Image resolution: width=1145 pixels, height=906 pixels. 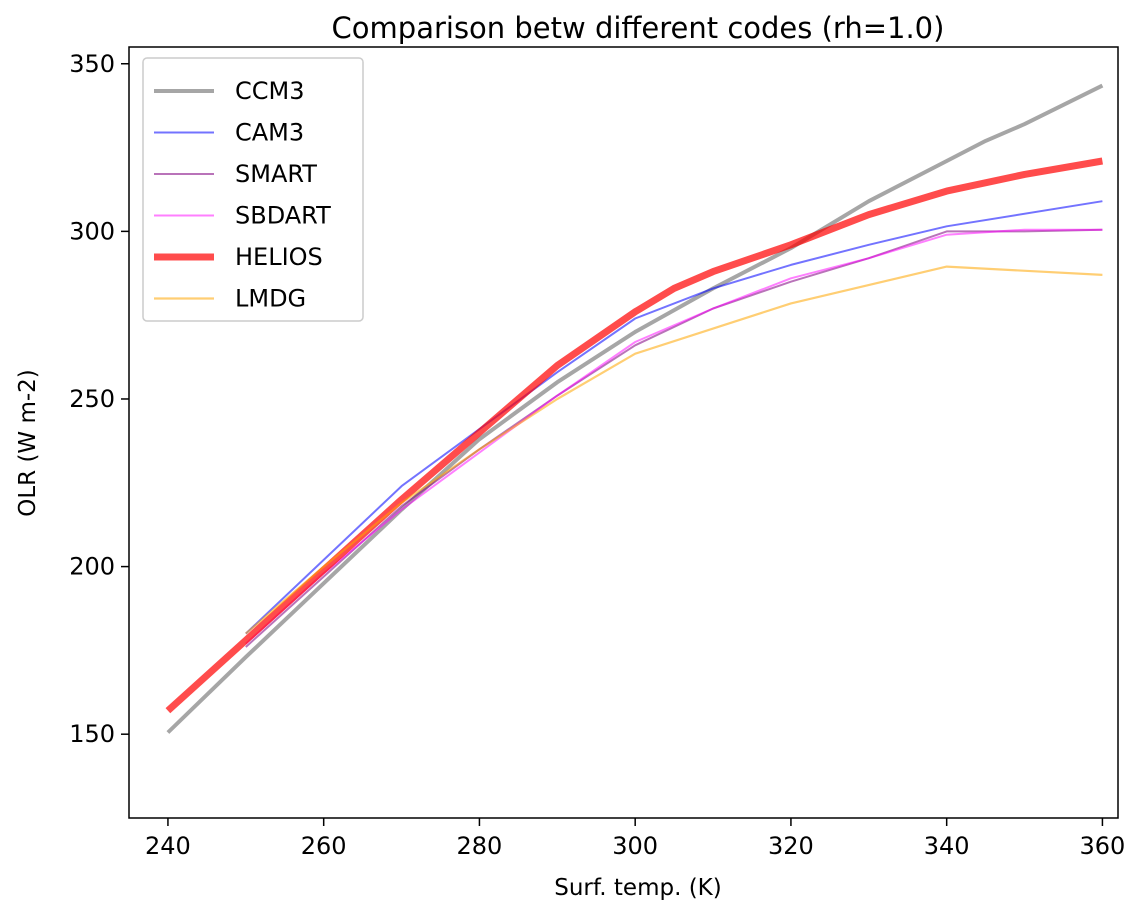 I want to click on y-tick-label: 150, so click(x=92, y=734).